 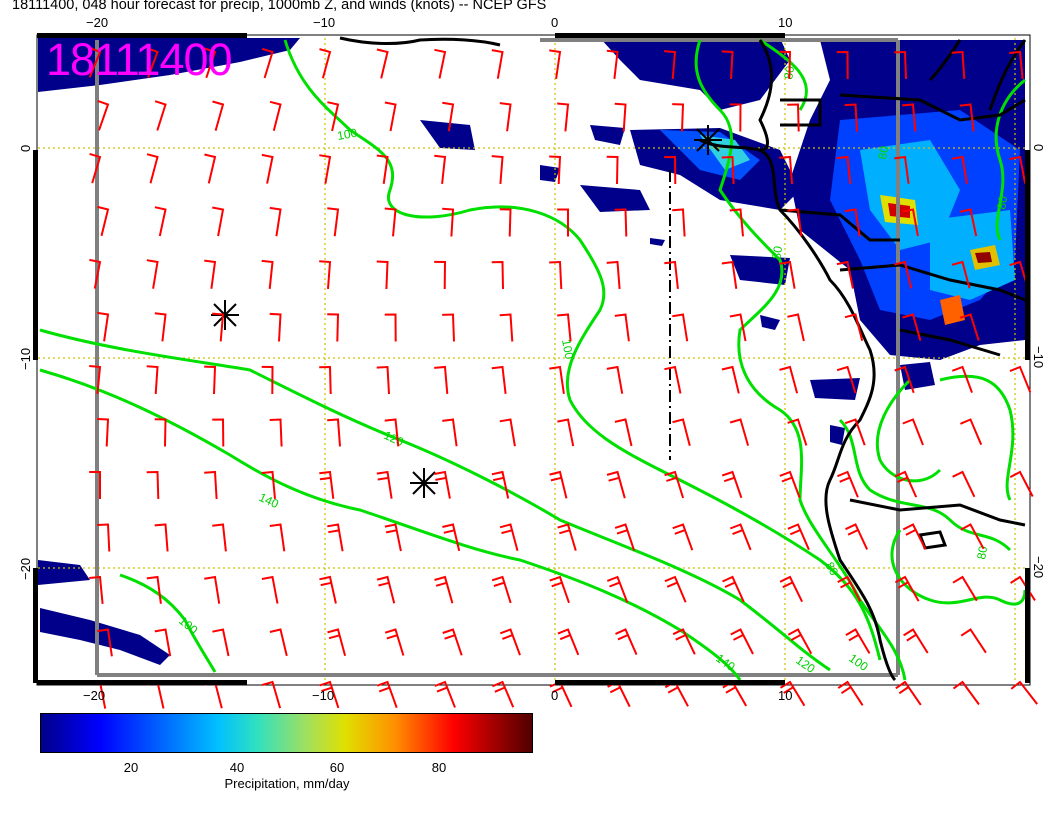 I want to click on bottom-tick-labels: −20 −10 0 10, so click(x=437, y=695).